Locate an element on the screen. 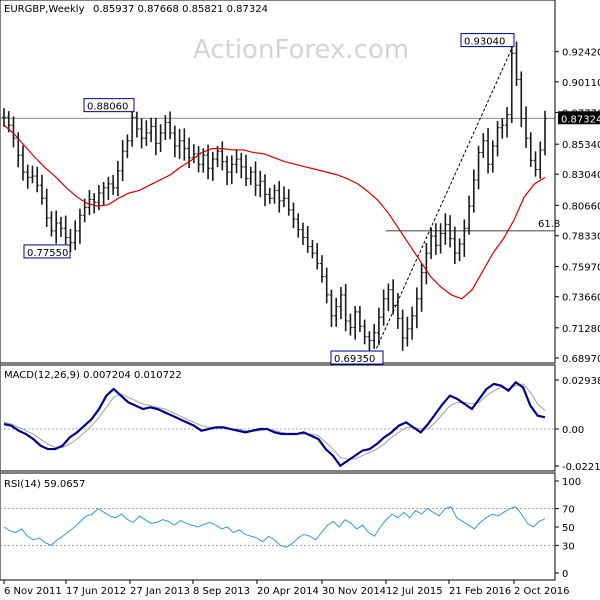  x-tick-label: 30 Nov 2014 is located at coordinates (354, 591).